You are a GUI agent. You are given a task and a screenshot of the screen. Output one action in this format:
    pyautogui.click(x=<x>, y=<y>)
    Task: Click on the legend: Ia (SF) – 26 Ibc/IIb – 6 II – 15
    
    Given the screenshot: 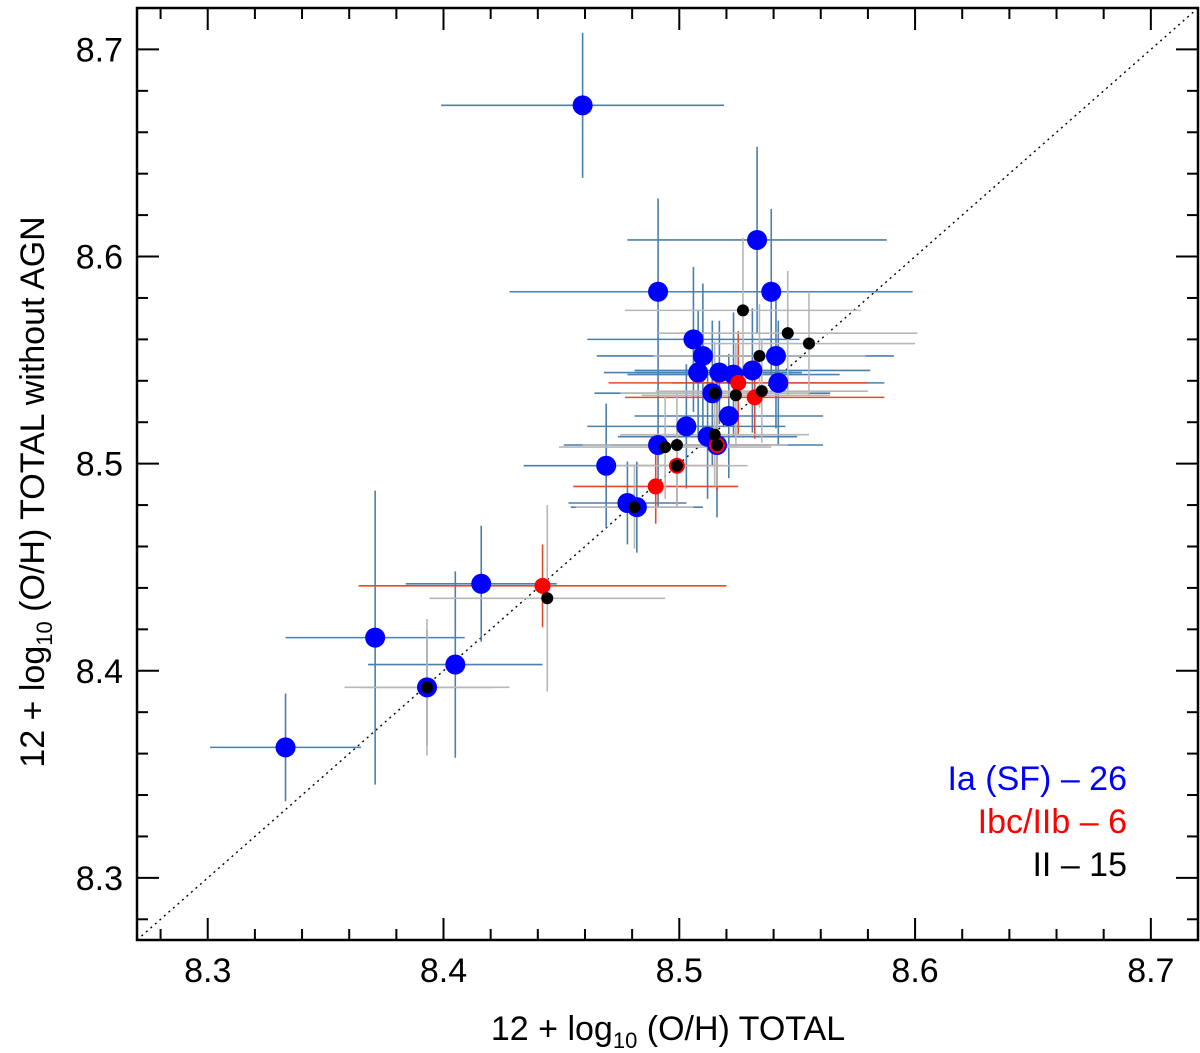 What is the action you would take?
    pyautogui.click(x=1037, y=822)
    